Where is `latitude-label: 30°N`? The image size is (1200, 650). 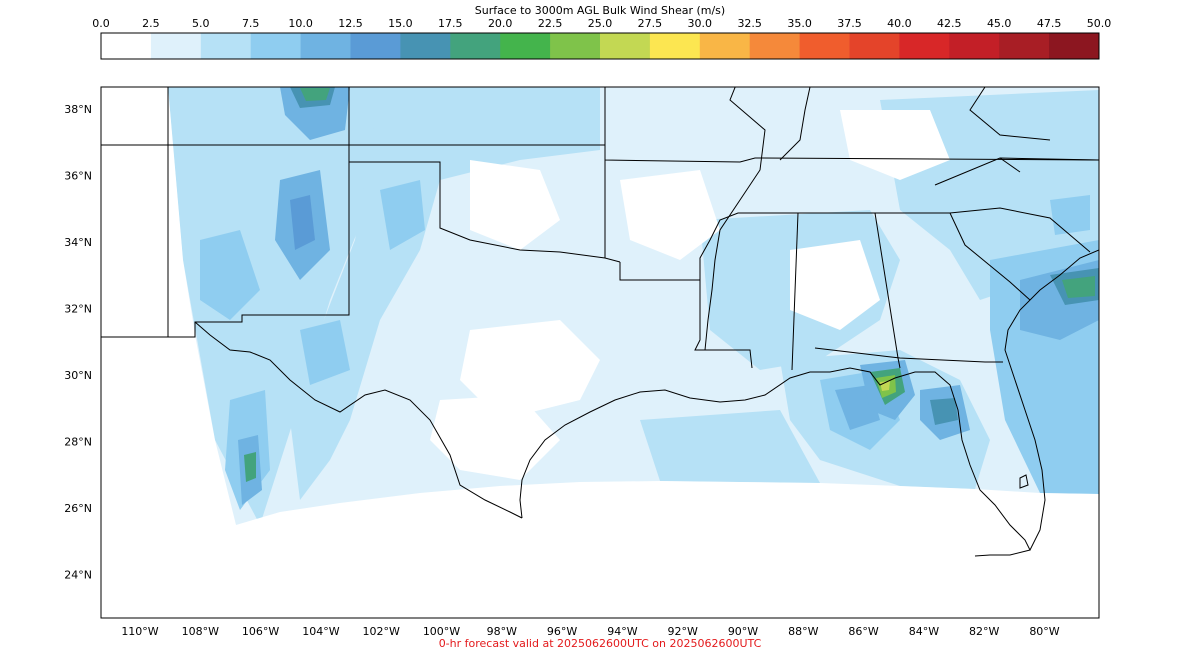
latitude-label: 30°N is located at coordinates (78, 375).